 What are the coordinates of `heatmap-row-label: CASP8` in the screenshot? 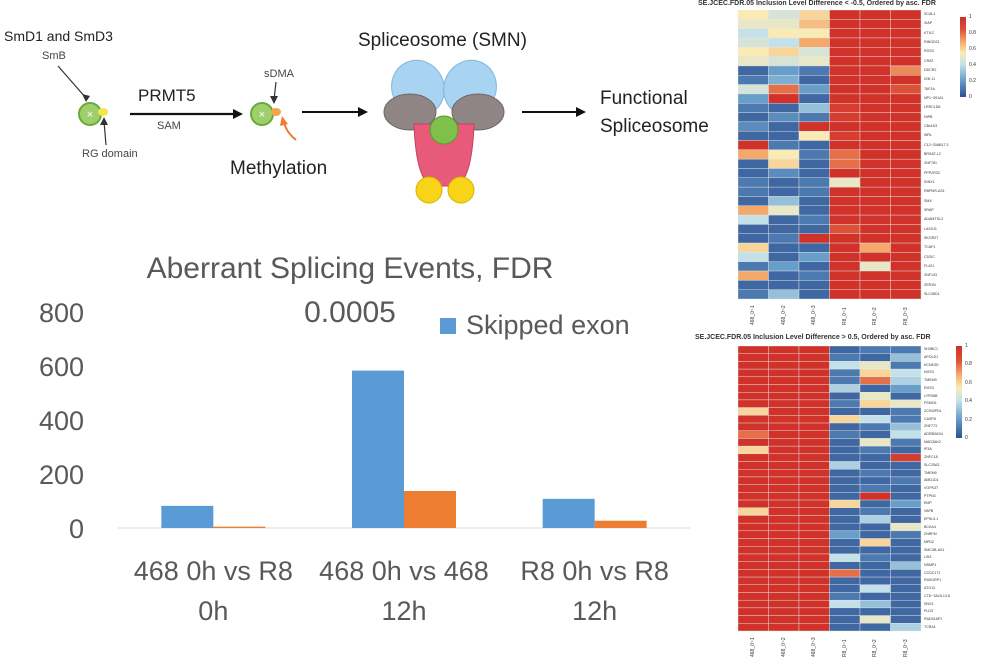 It's located at (930, 418).